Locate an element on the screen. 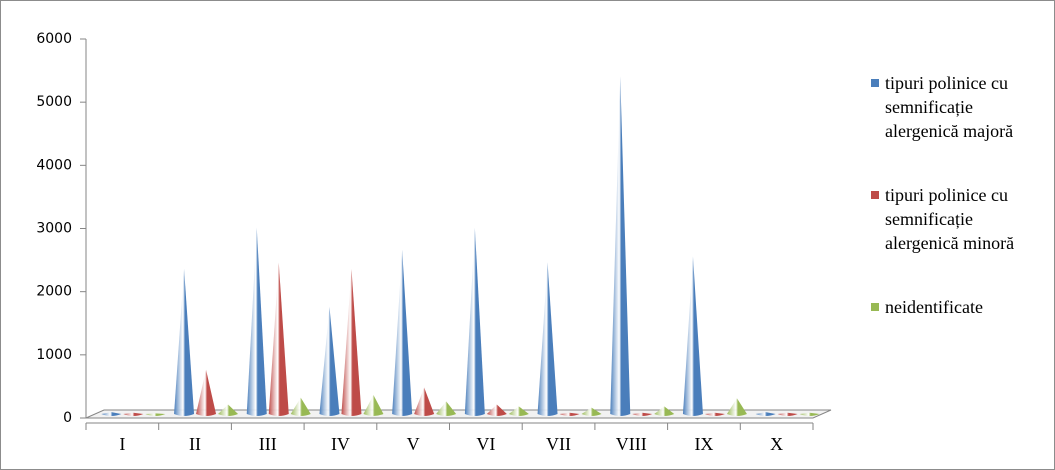  y-tick-label: 0 is located at coordinates (67, 418).